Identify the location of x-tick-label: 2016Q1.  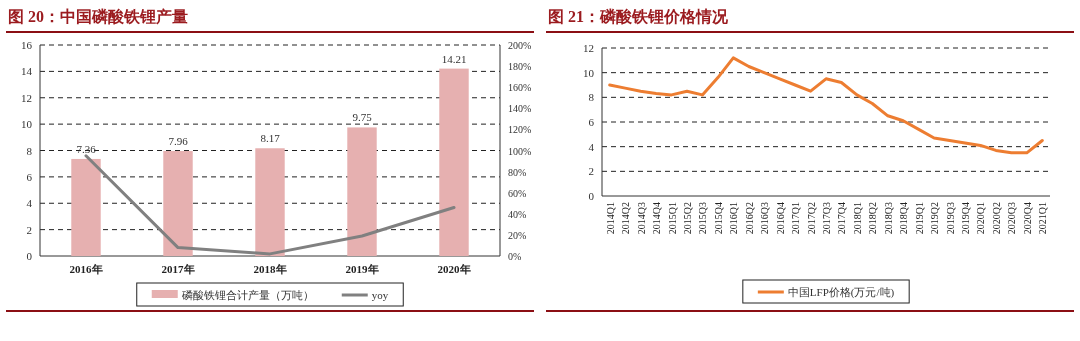
(734, 218).